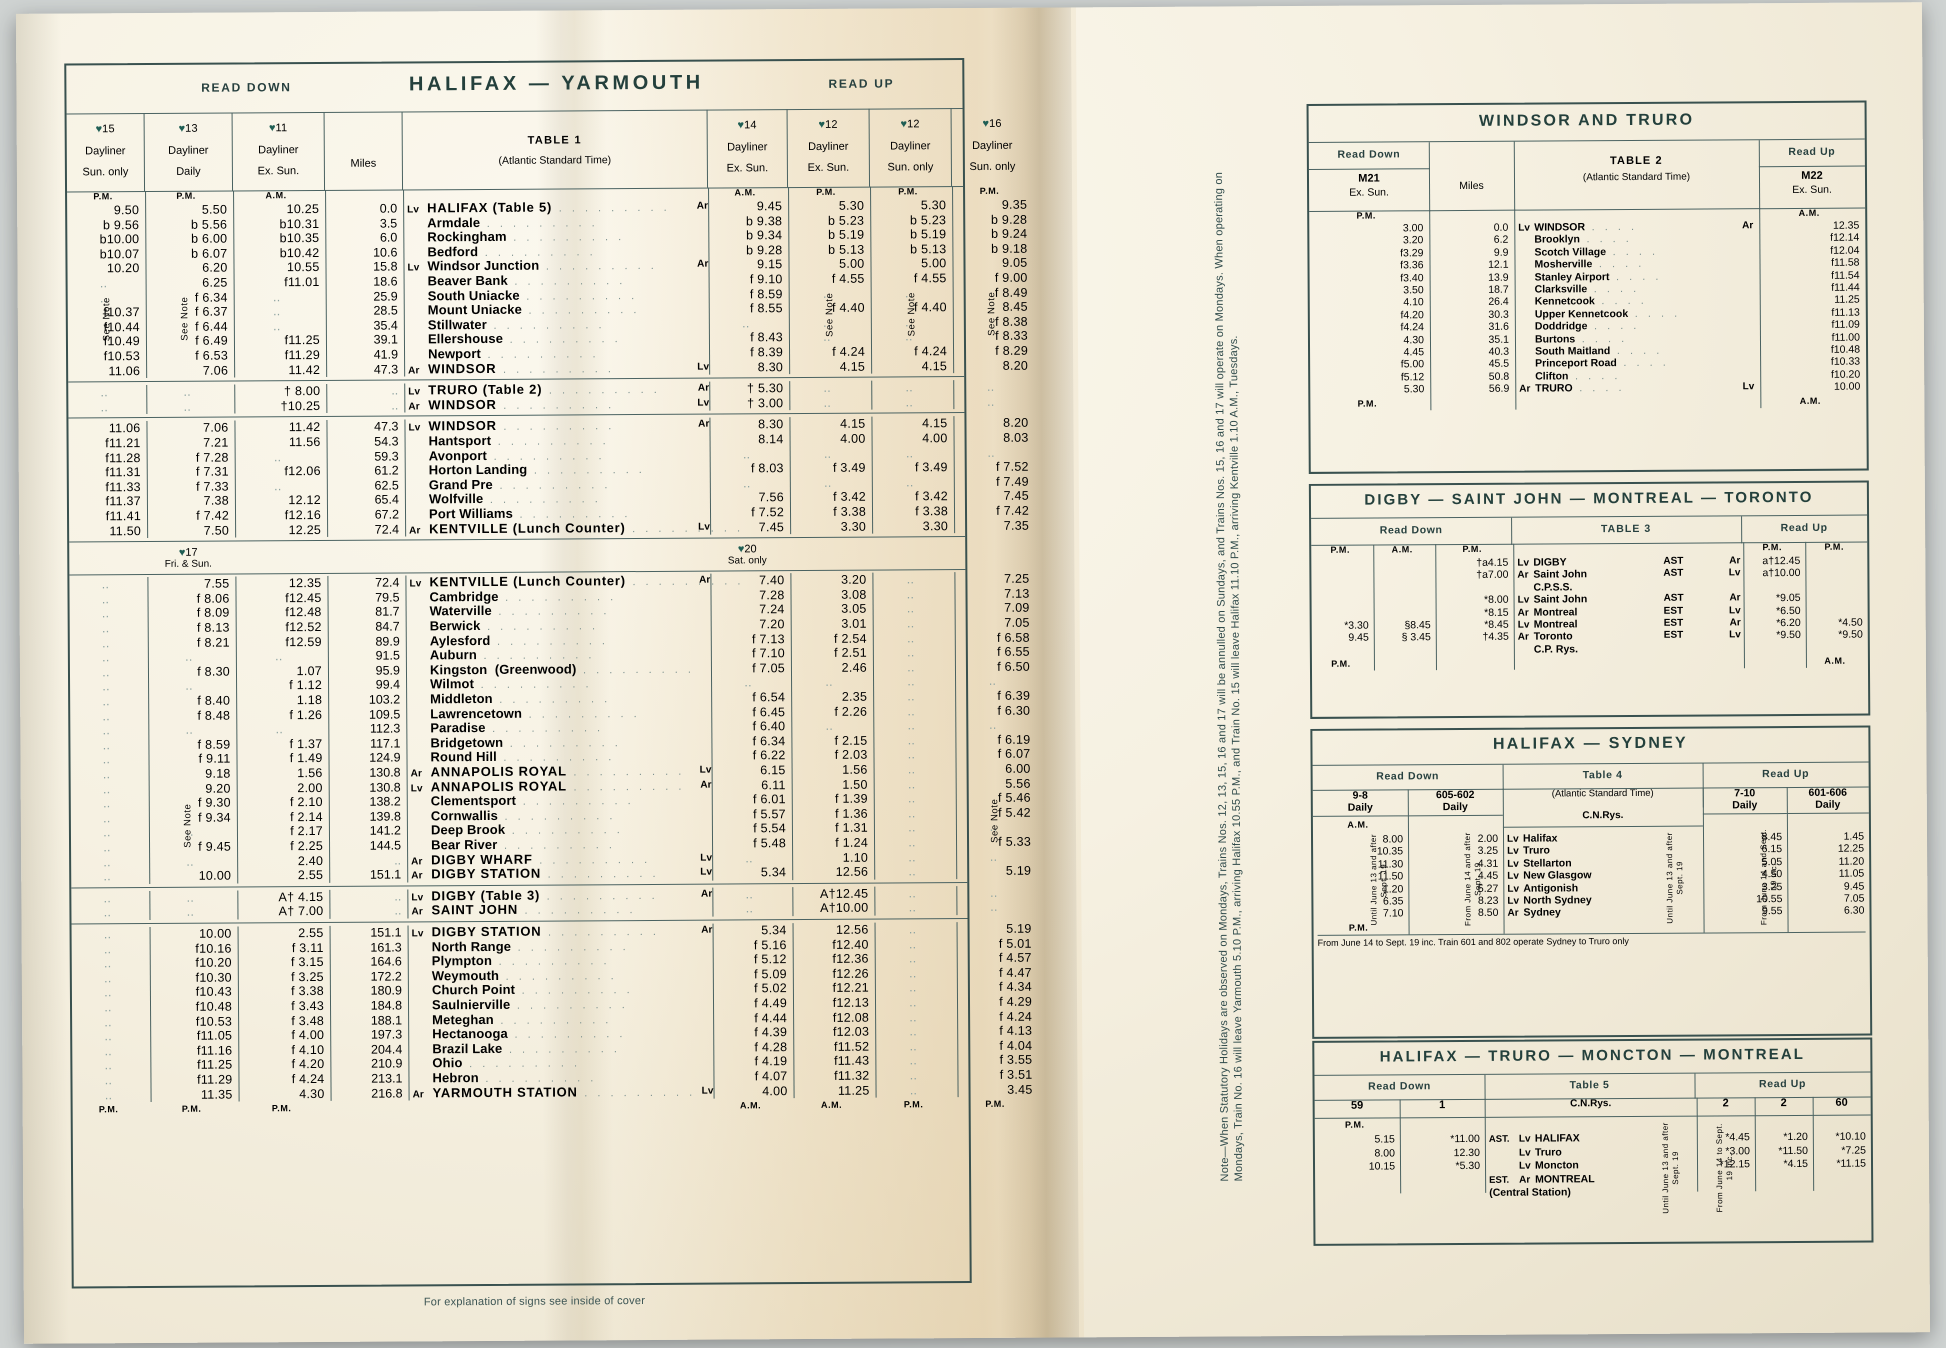 The height and width of the screenshot is (1348, 1946). What do you see at coordinates (386, 441) in the screenshot?
I see `miles-cell: 54.3` at bounding box center [386, 441].